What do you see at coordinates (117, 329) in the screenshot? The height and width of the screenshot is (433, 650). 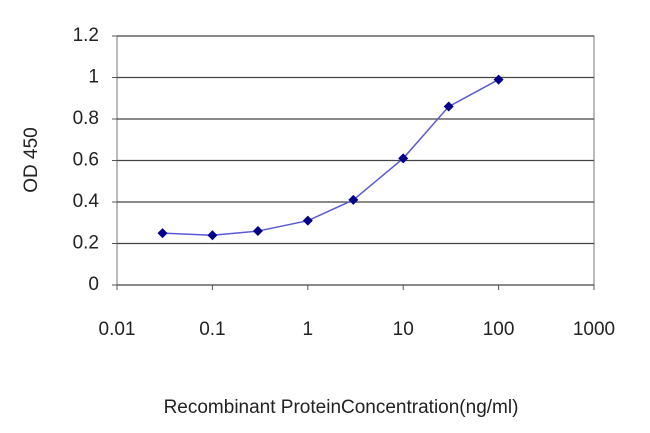 I see `x-tick-label: 0.01` at bounding box center [117, 329].